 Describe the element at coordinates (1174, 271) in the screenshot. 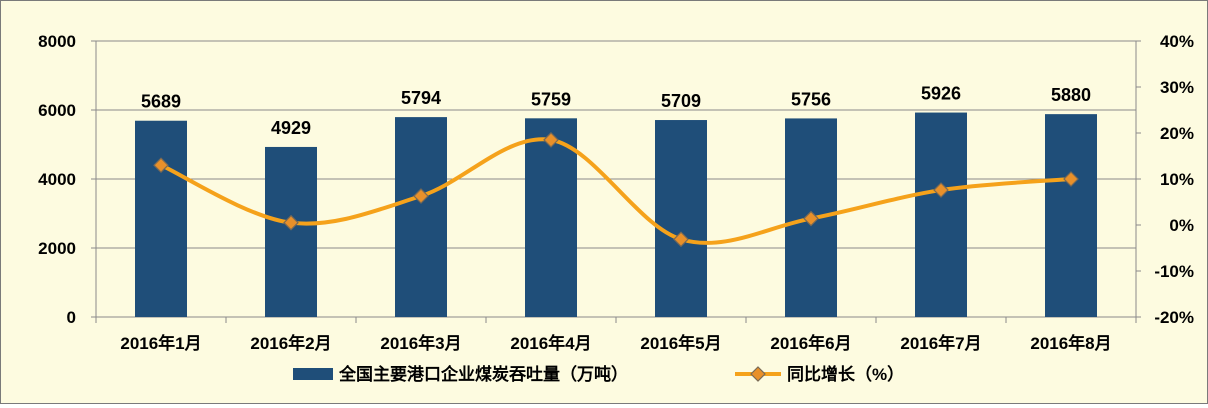

I see `y-right-tick-label: -10%` at that location.